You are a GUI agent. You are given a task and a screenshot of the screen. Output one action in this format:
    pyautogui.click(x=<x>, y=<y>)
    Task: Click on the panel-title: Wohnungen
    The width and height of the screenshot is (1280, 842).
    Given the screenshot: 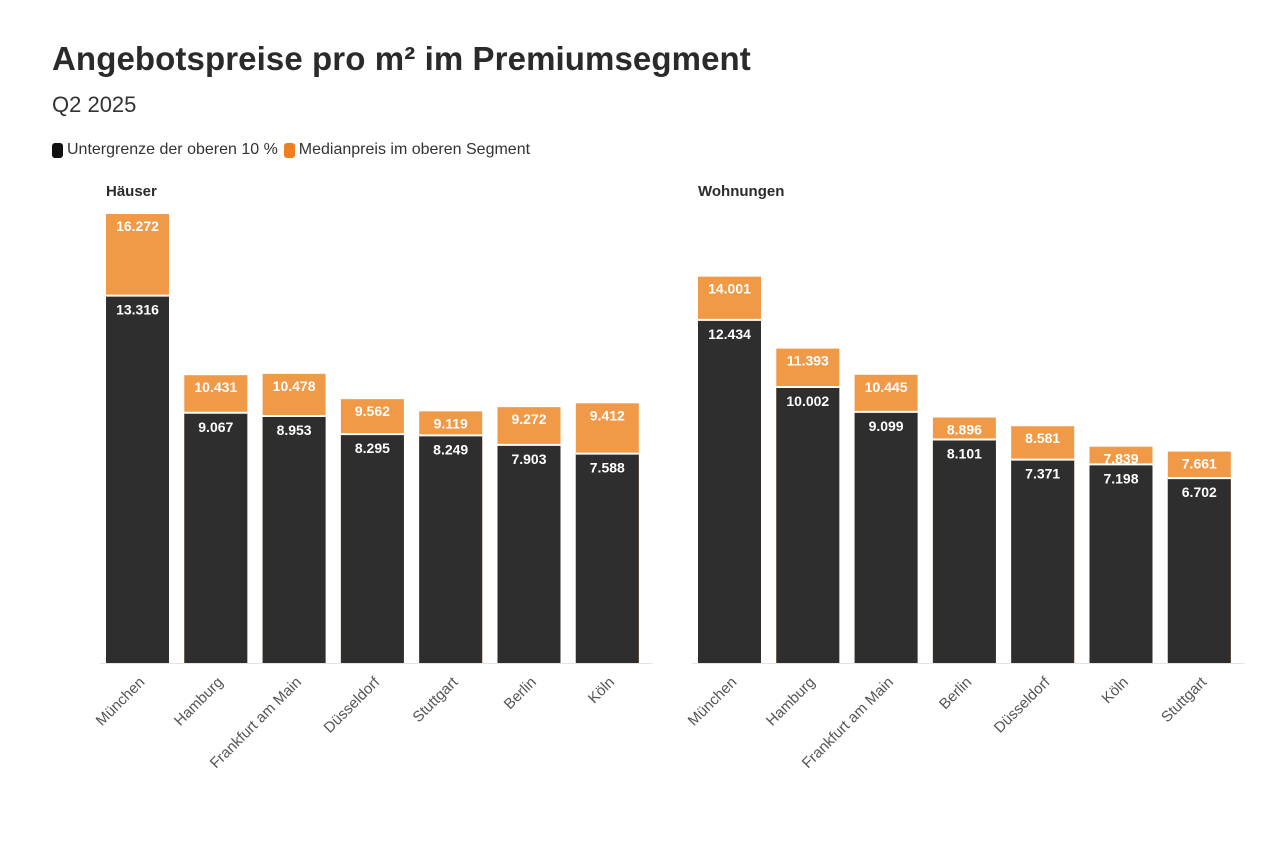 What is the action you would take?
    pyautogui.click(x=741, y=191)
    